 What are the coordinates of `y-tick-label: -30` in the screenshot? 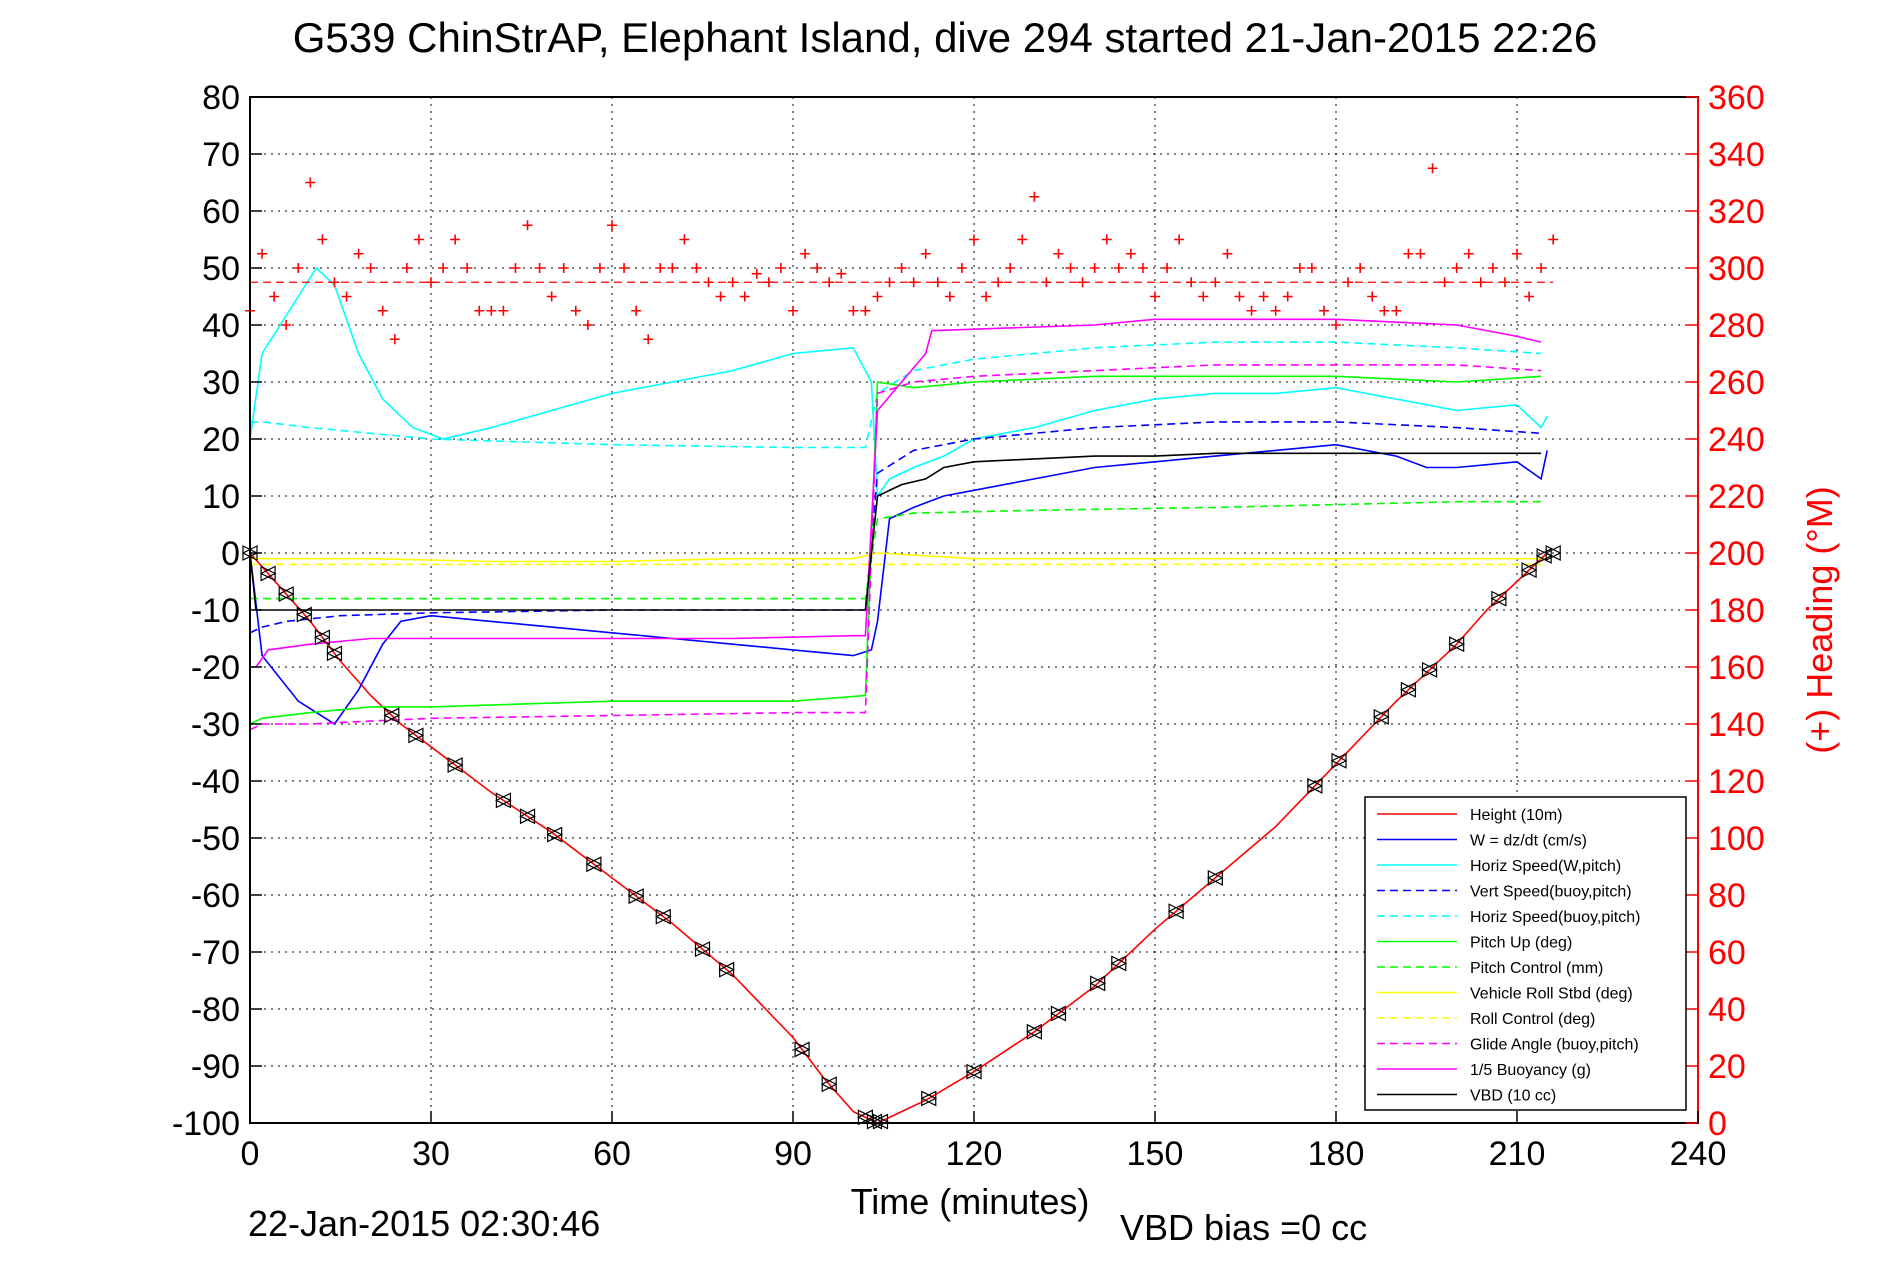 It's located at (215, 725).